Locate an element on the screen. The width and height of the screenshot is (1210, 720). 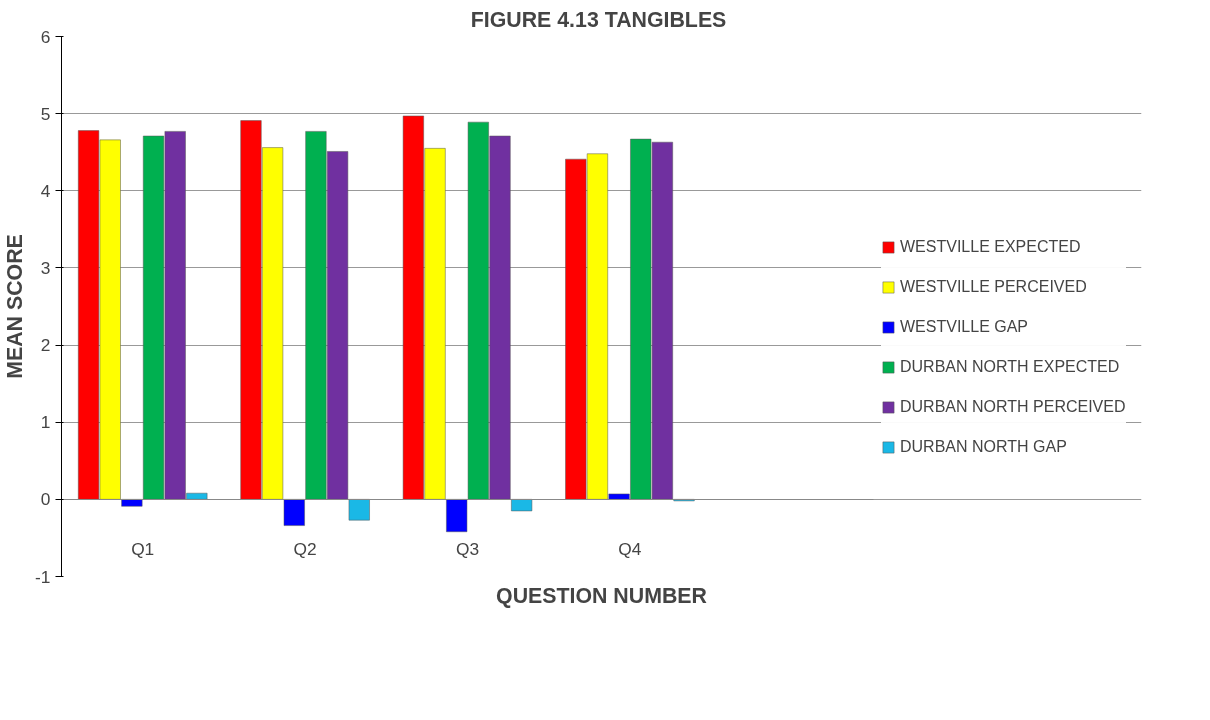
x-tick-label: Q4 is located at coordinates (630, 549).